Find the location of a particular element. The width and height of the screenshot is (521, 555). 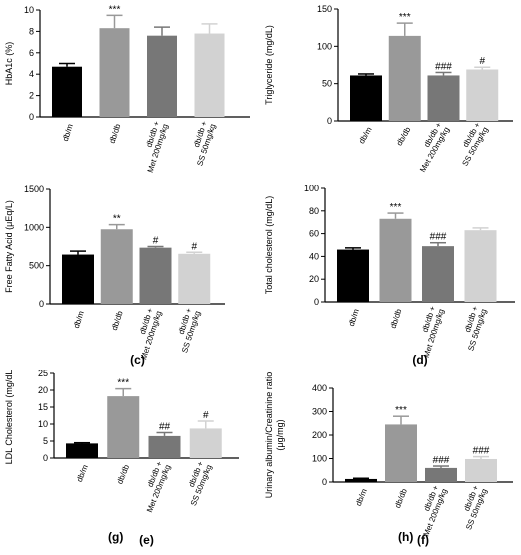

y-tick-label: 2 is located at coordinates (31, 96).